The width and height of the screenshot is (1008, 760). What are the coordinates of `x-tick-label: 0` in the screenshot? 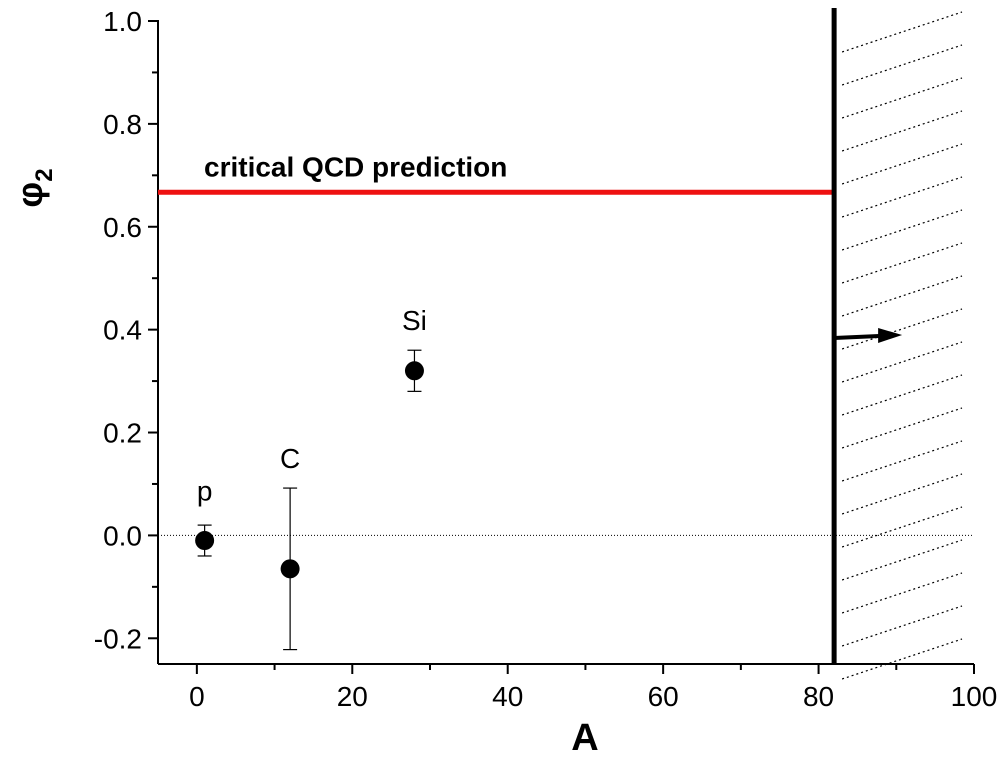 It's located at (197, 696).